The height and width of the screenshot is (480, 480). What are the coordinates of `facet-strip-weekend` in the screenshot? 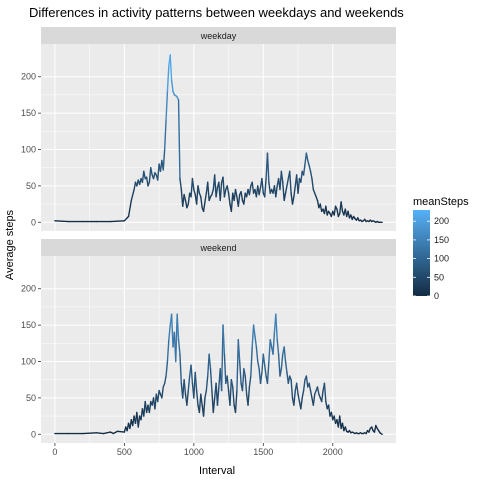 It's located at (218, 247).